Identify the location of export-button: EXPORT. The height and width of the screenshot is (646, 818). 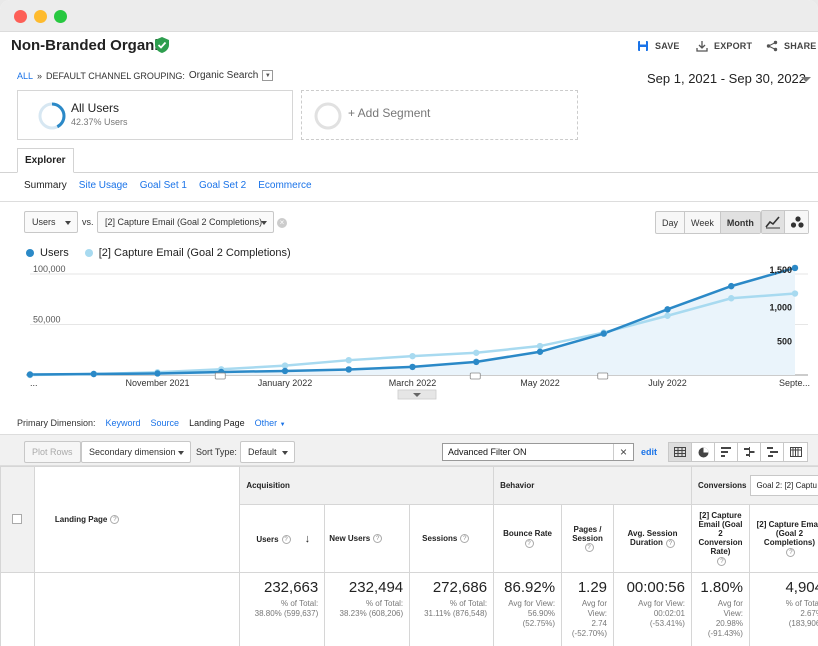
(724, 46).